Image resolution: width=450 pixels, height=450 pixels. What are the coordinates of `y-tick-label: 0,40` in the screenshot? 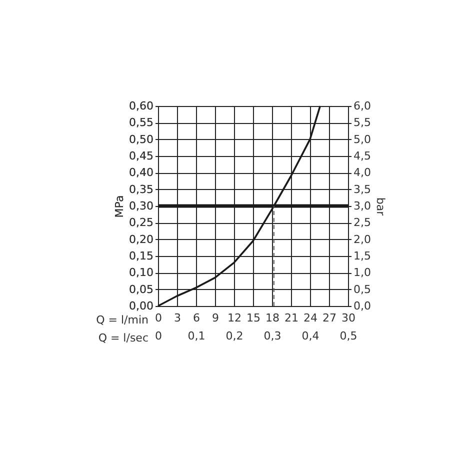 It's located at (141, 173).